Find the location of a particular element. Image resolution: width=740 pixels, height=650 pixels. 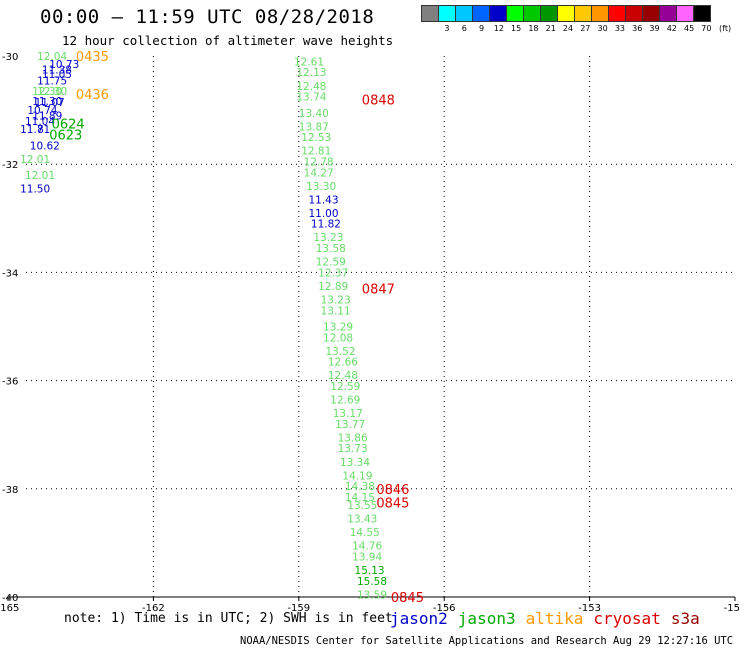

wave-height-label: 8 is located at coordinates (40, 130).